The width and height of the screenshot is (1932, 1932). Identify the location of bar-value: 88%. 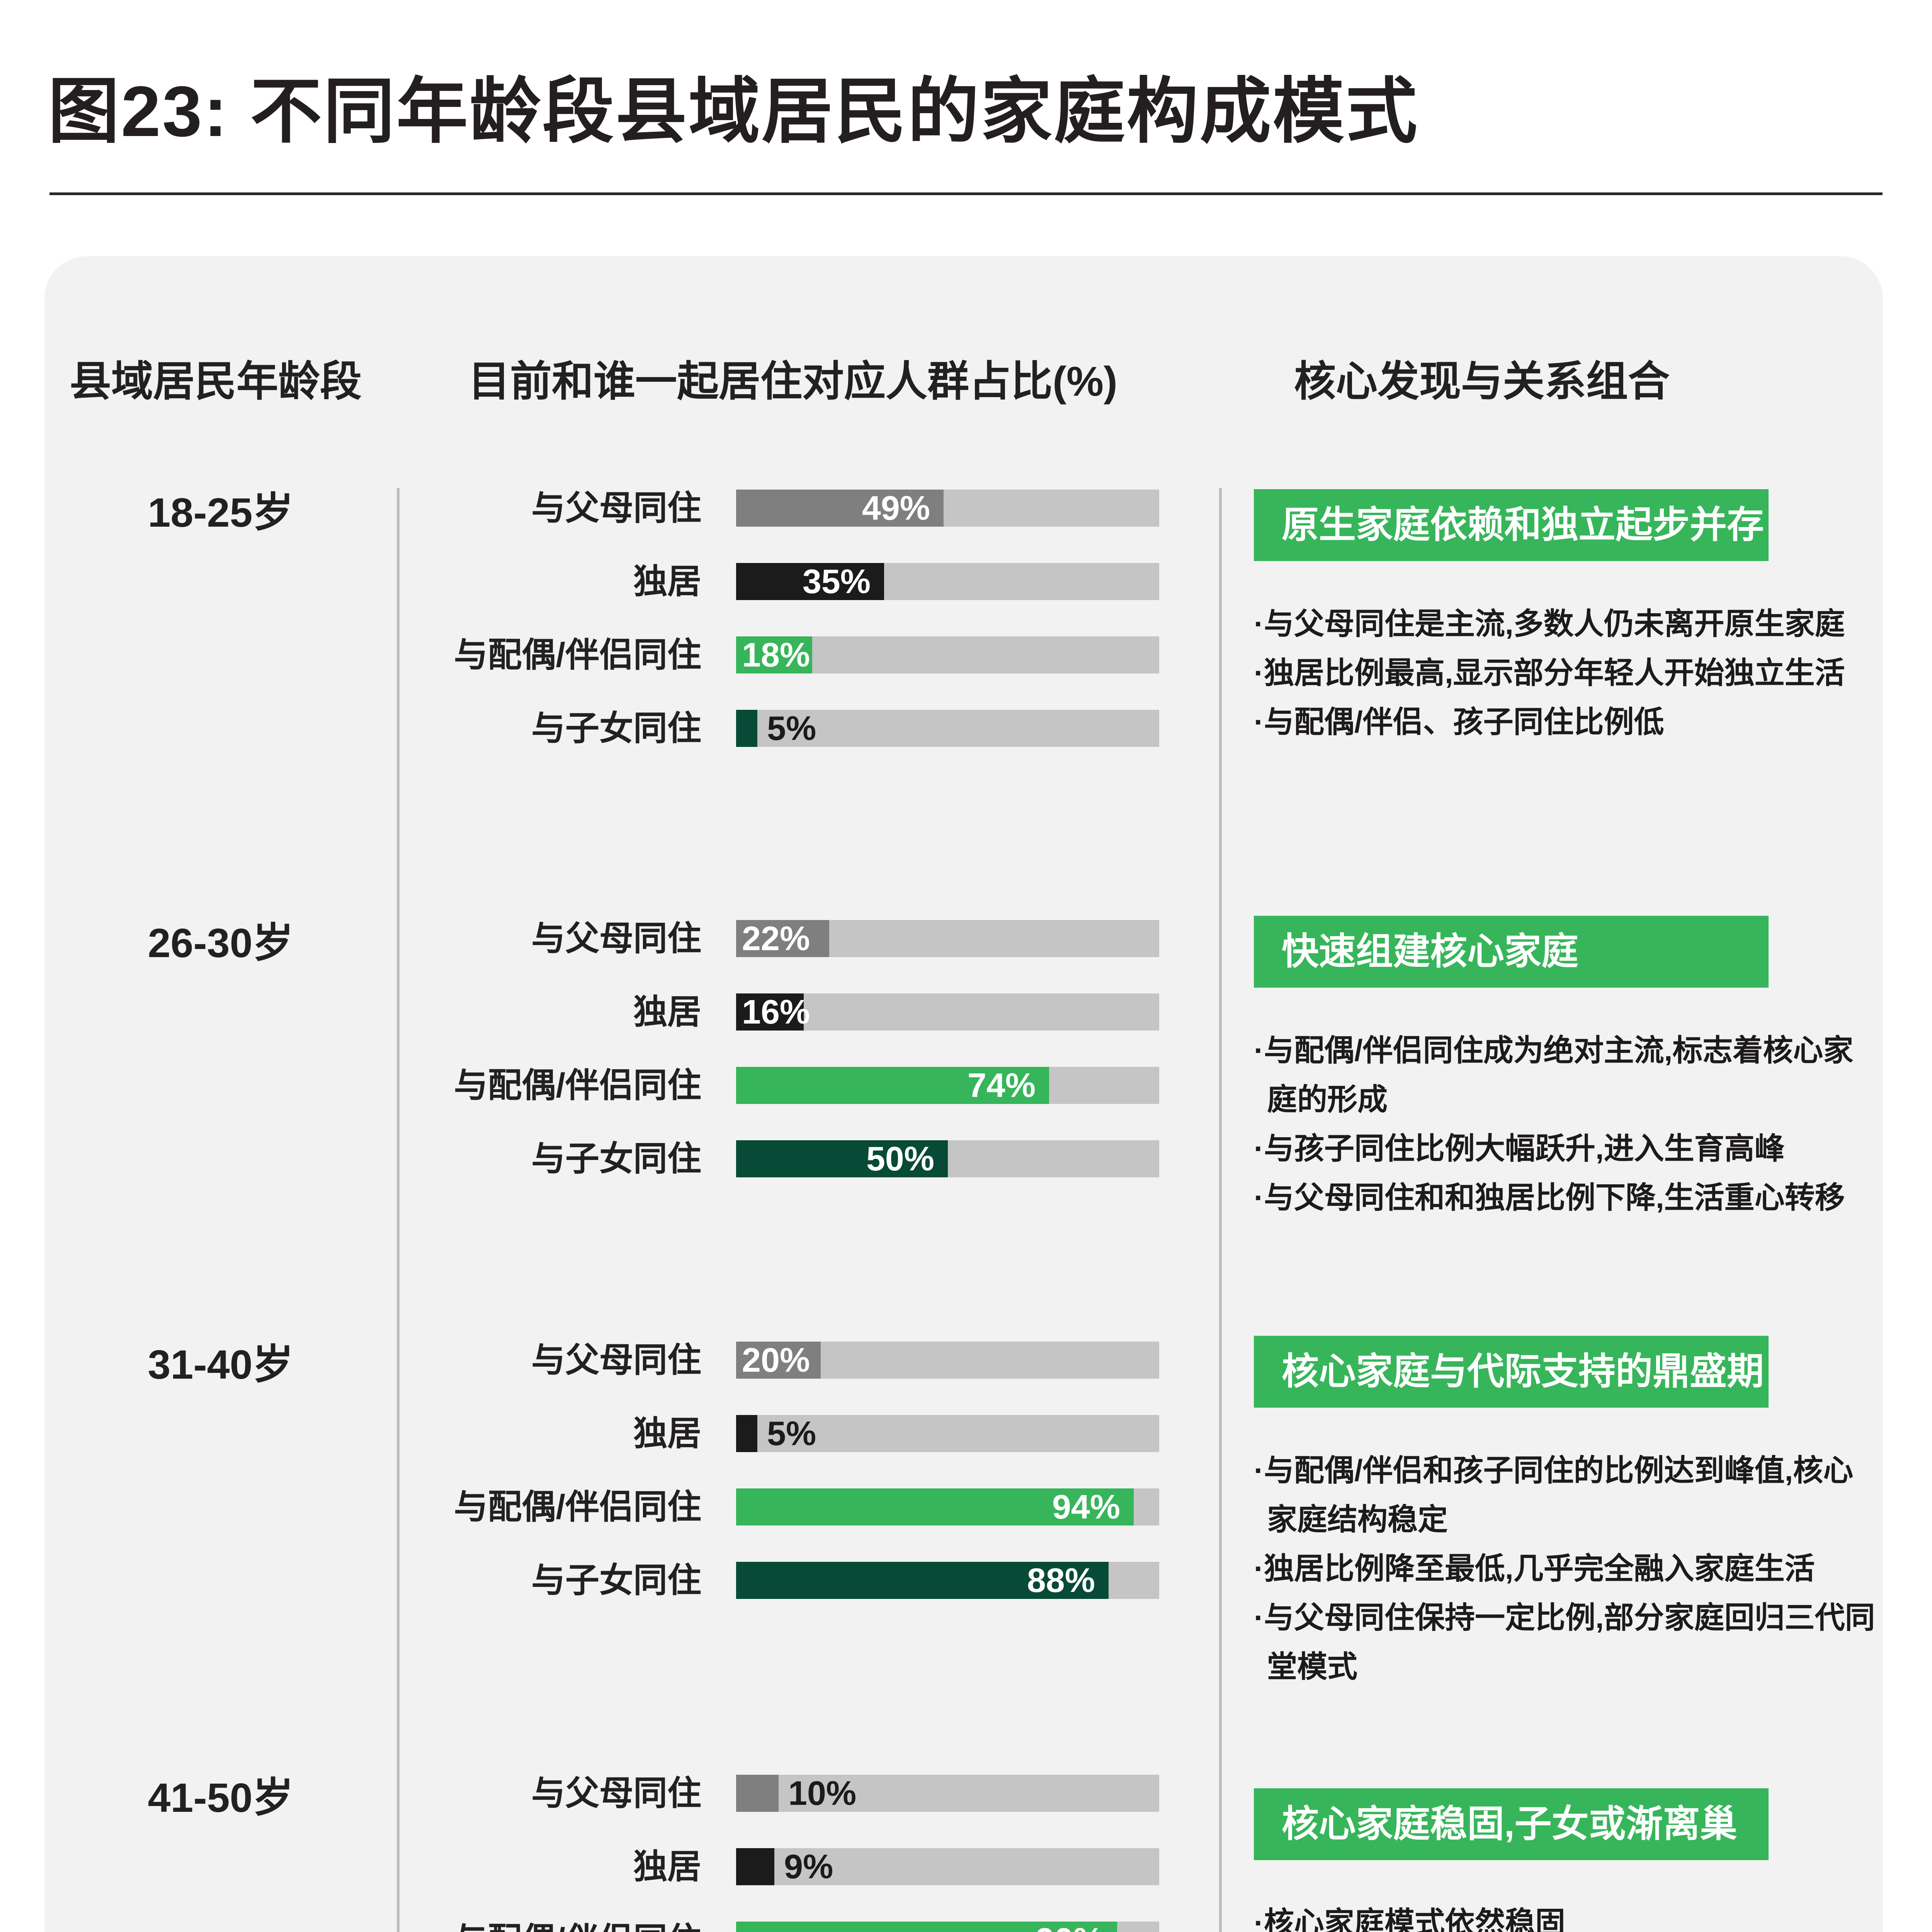
(1061, 1580).